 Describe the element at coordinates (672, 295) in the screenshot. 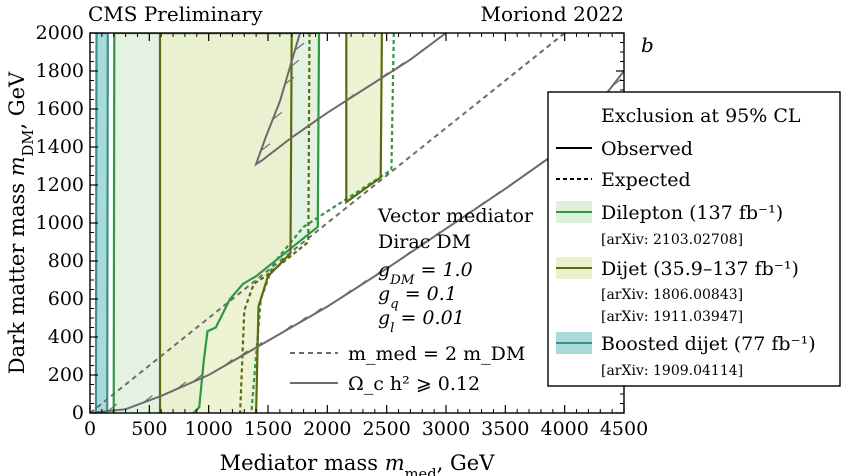

I see `legend-dijet-ref-1: [arXiv: 1806.00843]` at that location.